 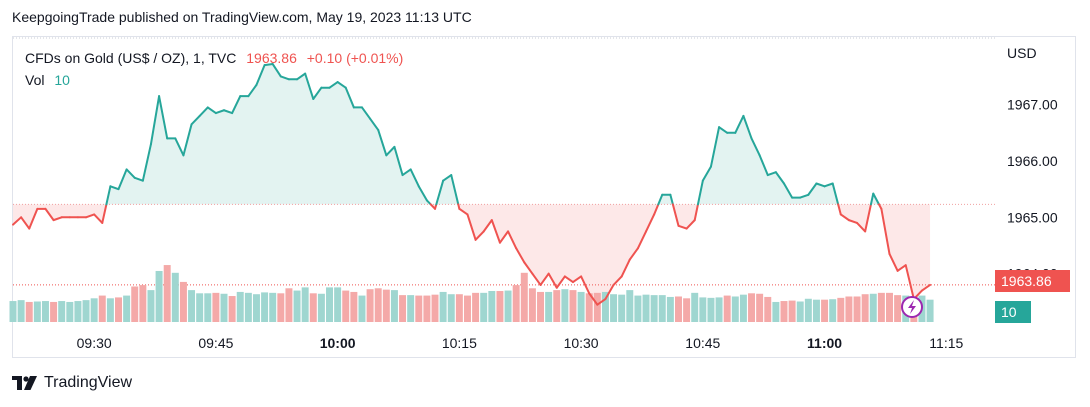 What do you see at coordinates (131, 58) in the screenshot?
I see `symbol-name: CFDs on Gold (US$ / OZ), 1, TVC` at bounding box center [131, 58].